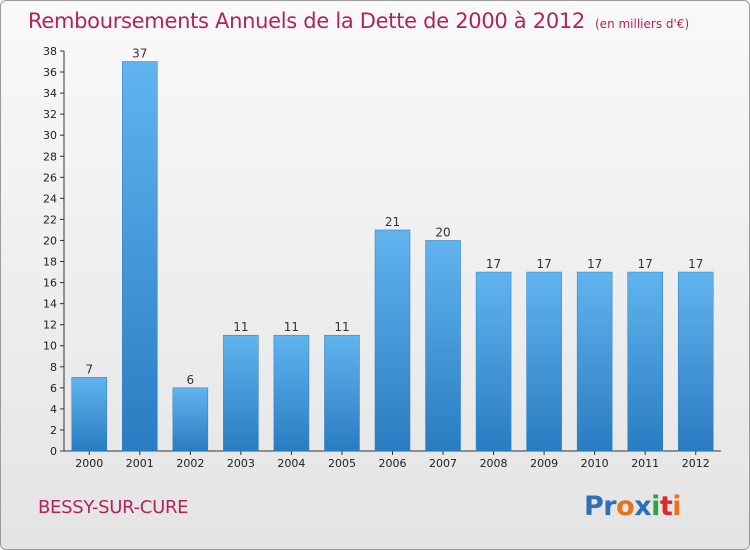 This screenshot has height=550, width=750. Describe the element at coordinates (139, 54) in the screenshot. I see `bar-value-label: 37` at that location.